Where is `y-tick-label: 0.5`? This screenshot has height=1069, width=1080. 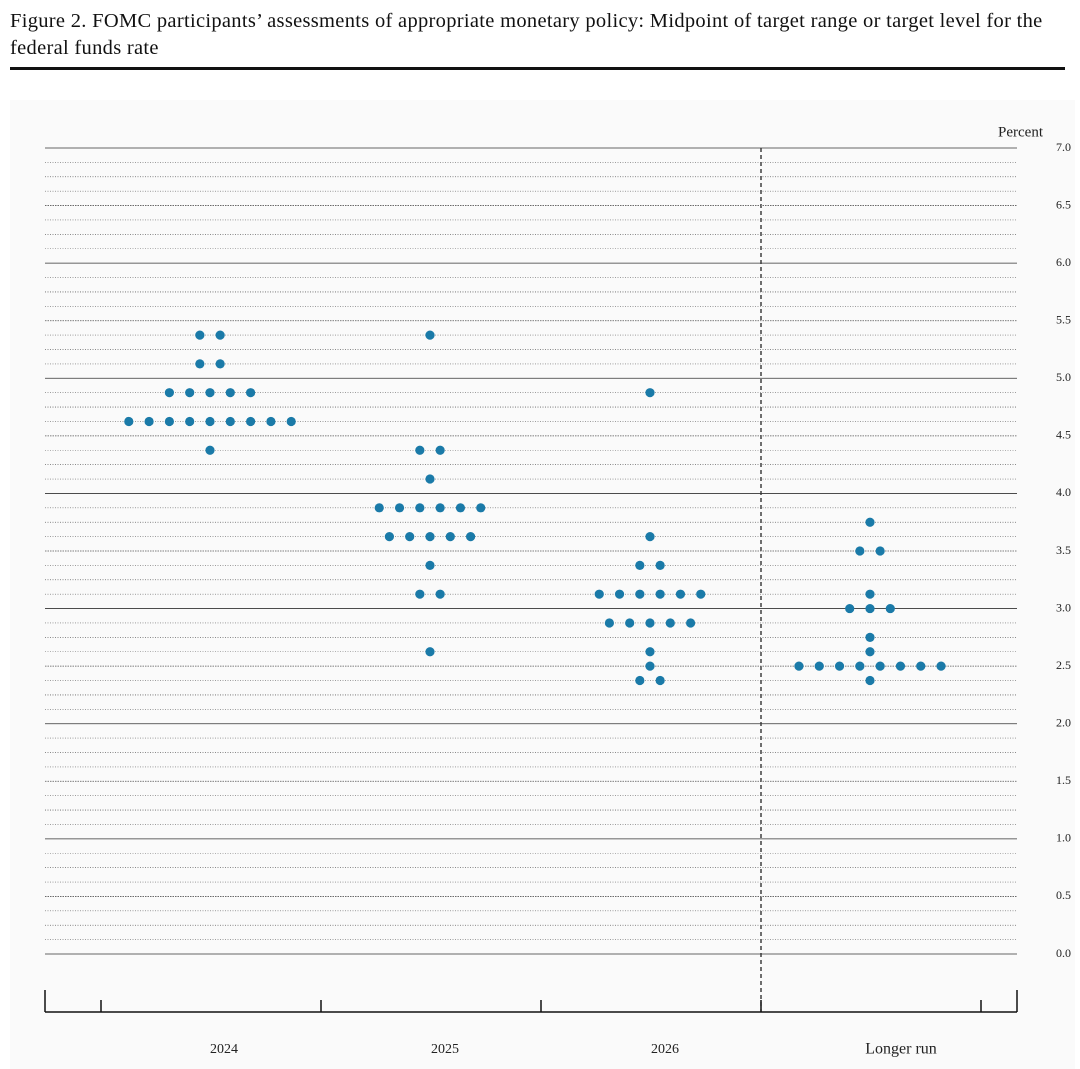
y-tick-label: 0.5 is located at coordinates (1063, 895).